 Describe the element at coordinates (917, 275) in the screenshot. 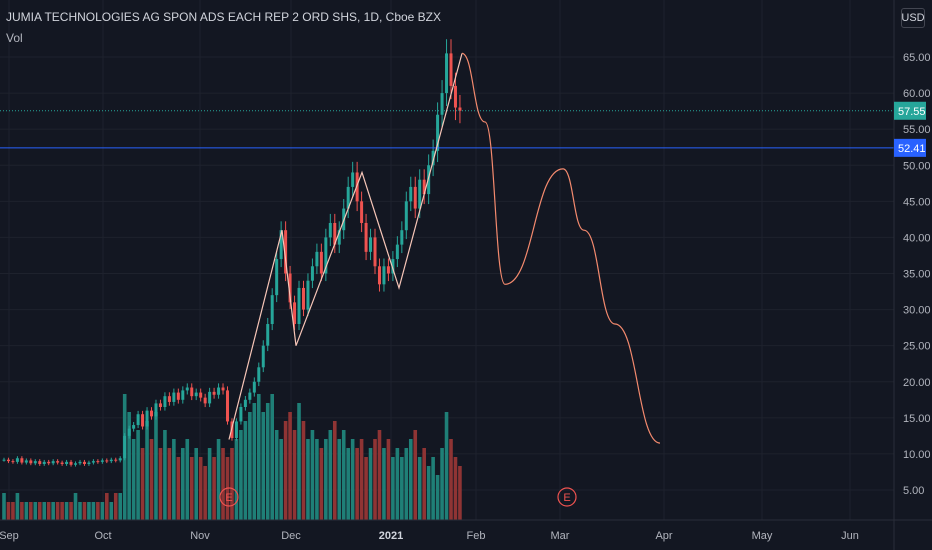

I see `price-tick-label: 35.00` at that location.